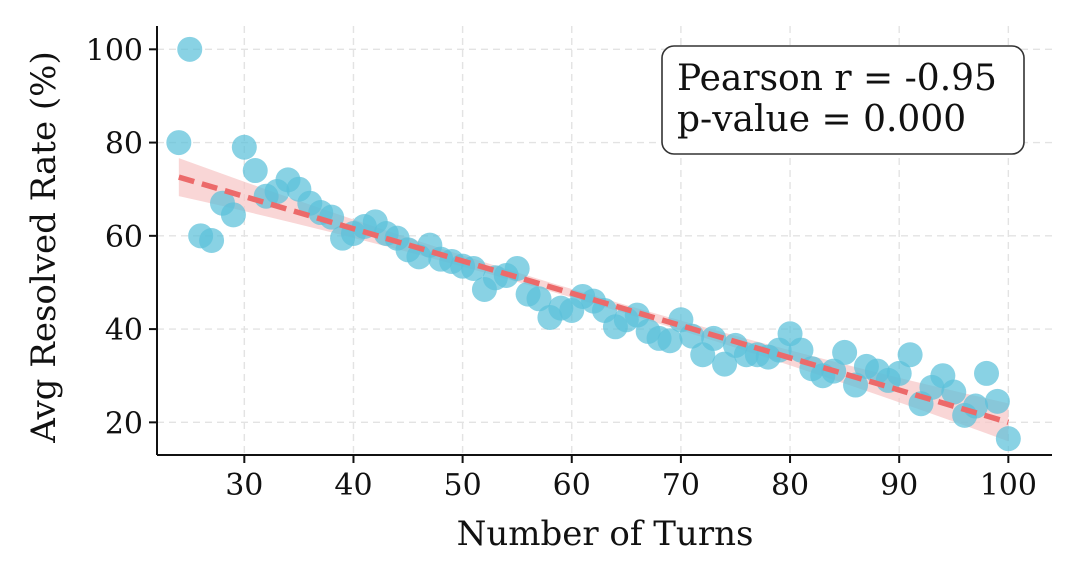 This screenshot has width=1080, height=576. What do you see at coordinates (821, 119) in the screenshot?
I see `p-value-text: p-value = 0.000` at bounding box center [821, 119].